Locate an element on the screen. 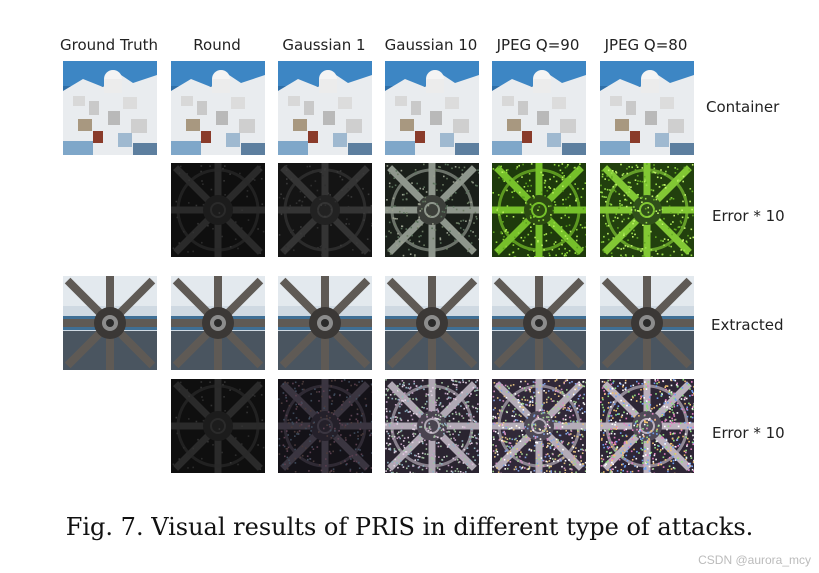 Image resolution: width=819 pixels, height=573 pixels. col-header-gaussian-10: Gaussian 10 is located at coordinates (431, 45).